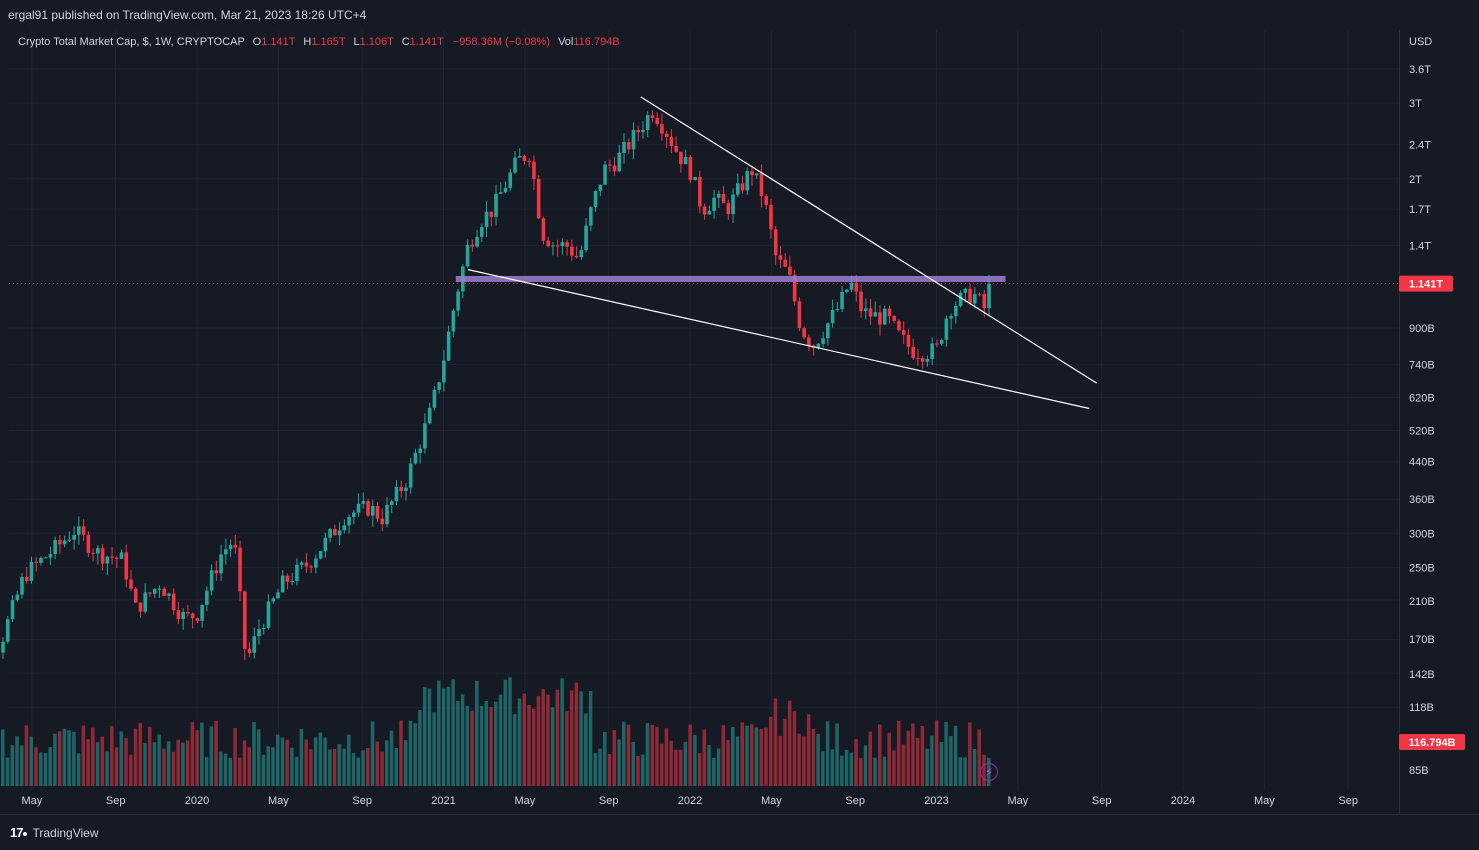 The image size is (1479, 850). I want to click on legend-vol-label: Vol, so click(565, 42).